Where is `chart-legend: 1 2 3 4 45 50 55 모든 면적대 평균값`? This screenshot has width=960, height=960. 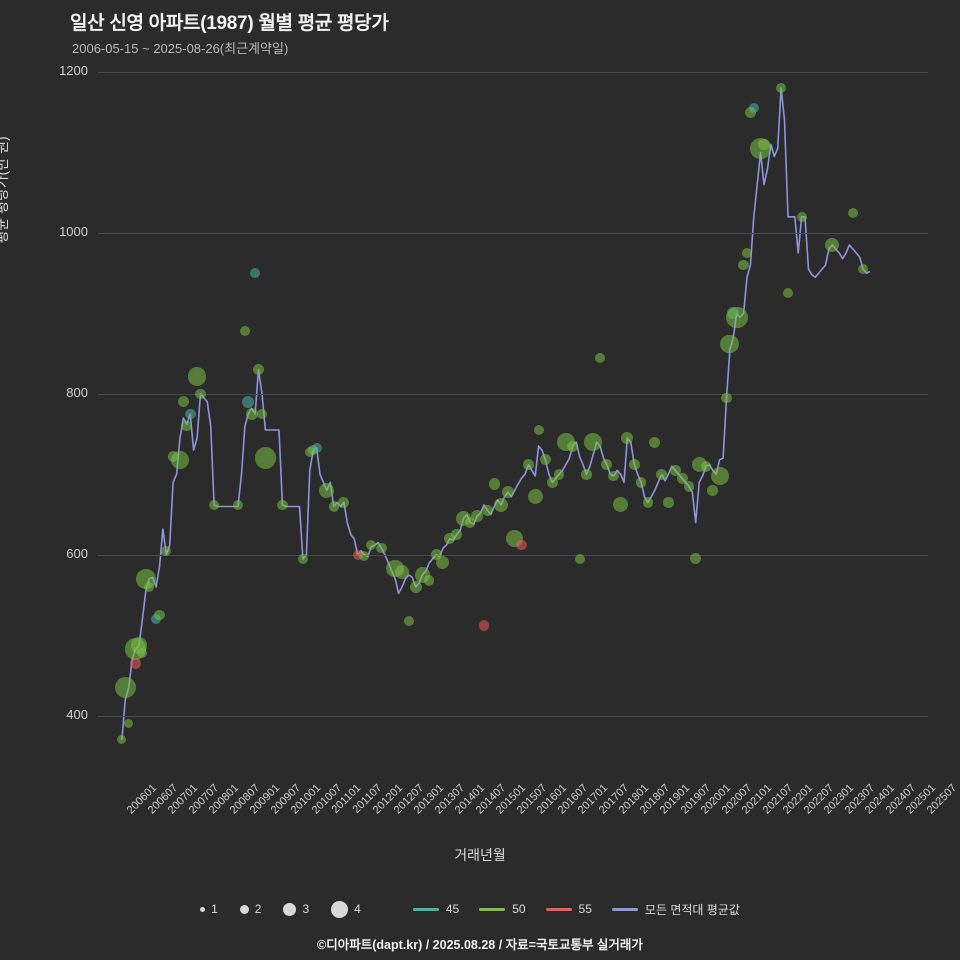 chart-legend: 1 2 3 4 45 50 55 모든 면적대 평균값 is located at coordinates (480, 909).